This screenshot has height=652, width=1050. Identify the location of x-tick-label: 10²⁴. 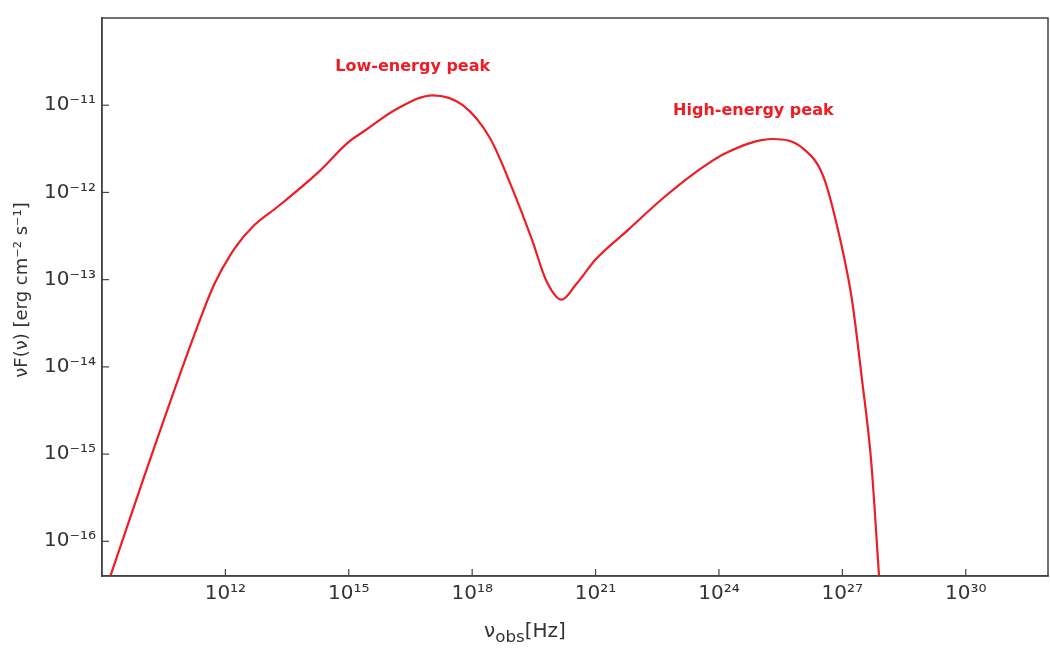
(719, 592).